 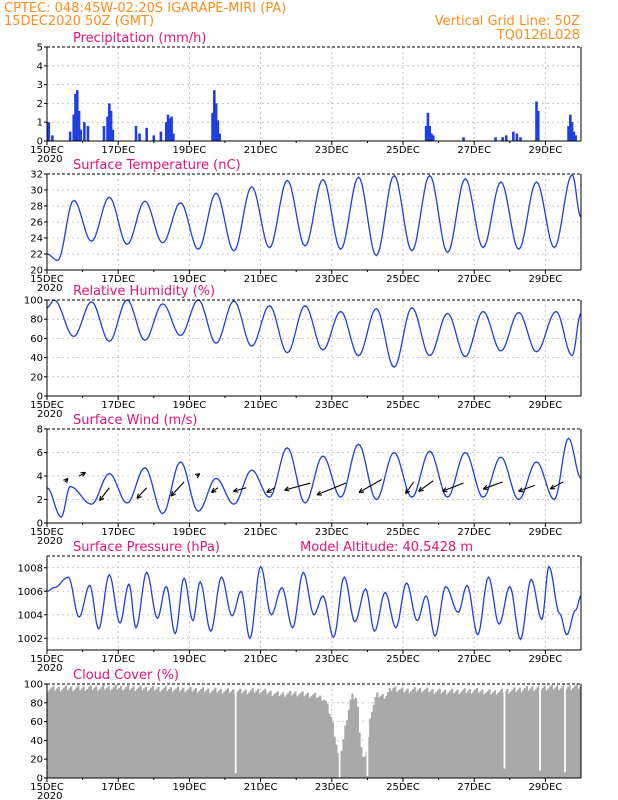 What do you see at coordinates (36, 207) in the screenshot?
I see `y-tick-label: 28` at bounding box center [36, 207].